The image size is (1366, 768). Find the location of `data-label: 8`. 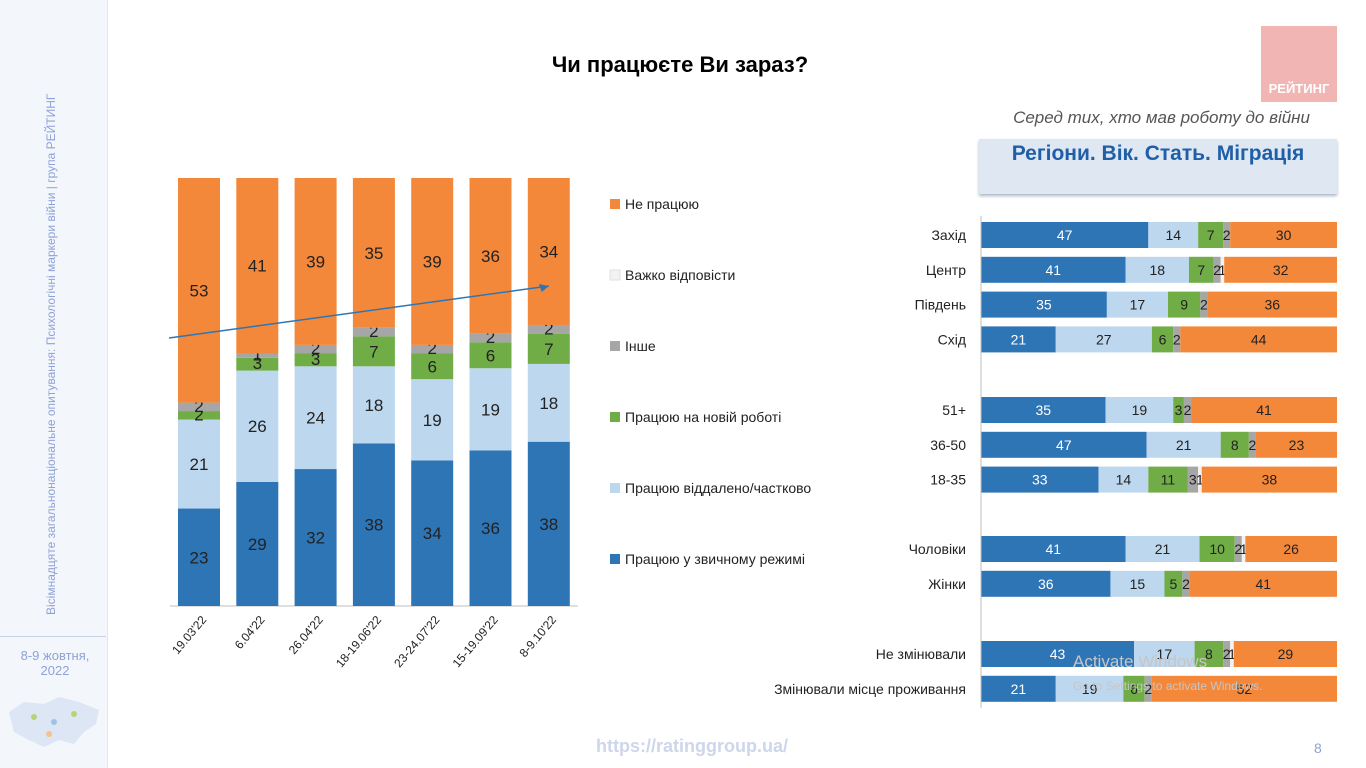

data-label: 8 is located at coordinates (1209, 654).